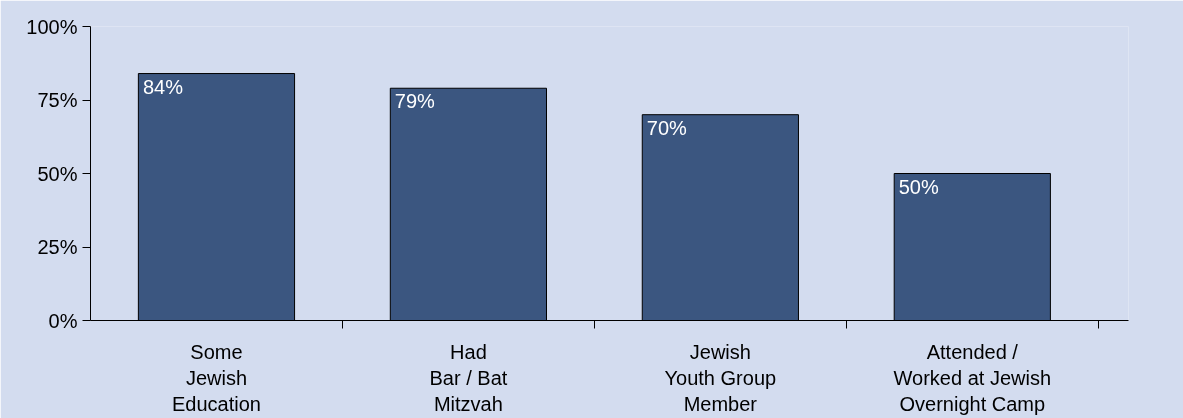 Image resolution: width=1183 pixels, height=418 pixels. What do you see at coordinates (216, 378) in the screenshot?
I see `x-tick-label: Some Jewish Education` at bounding box center [216, 378].